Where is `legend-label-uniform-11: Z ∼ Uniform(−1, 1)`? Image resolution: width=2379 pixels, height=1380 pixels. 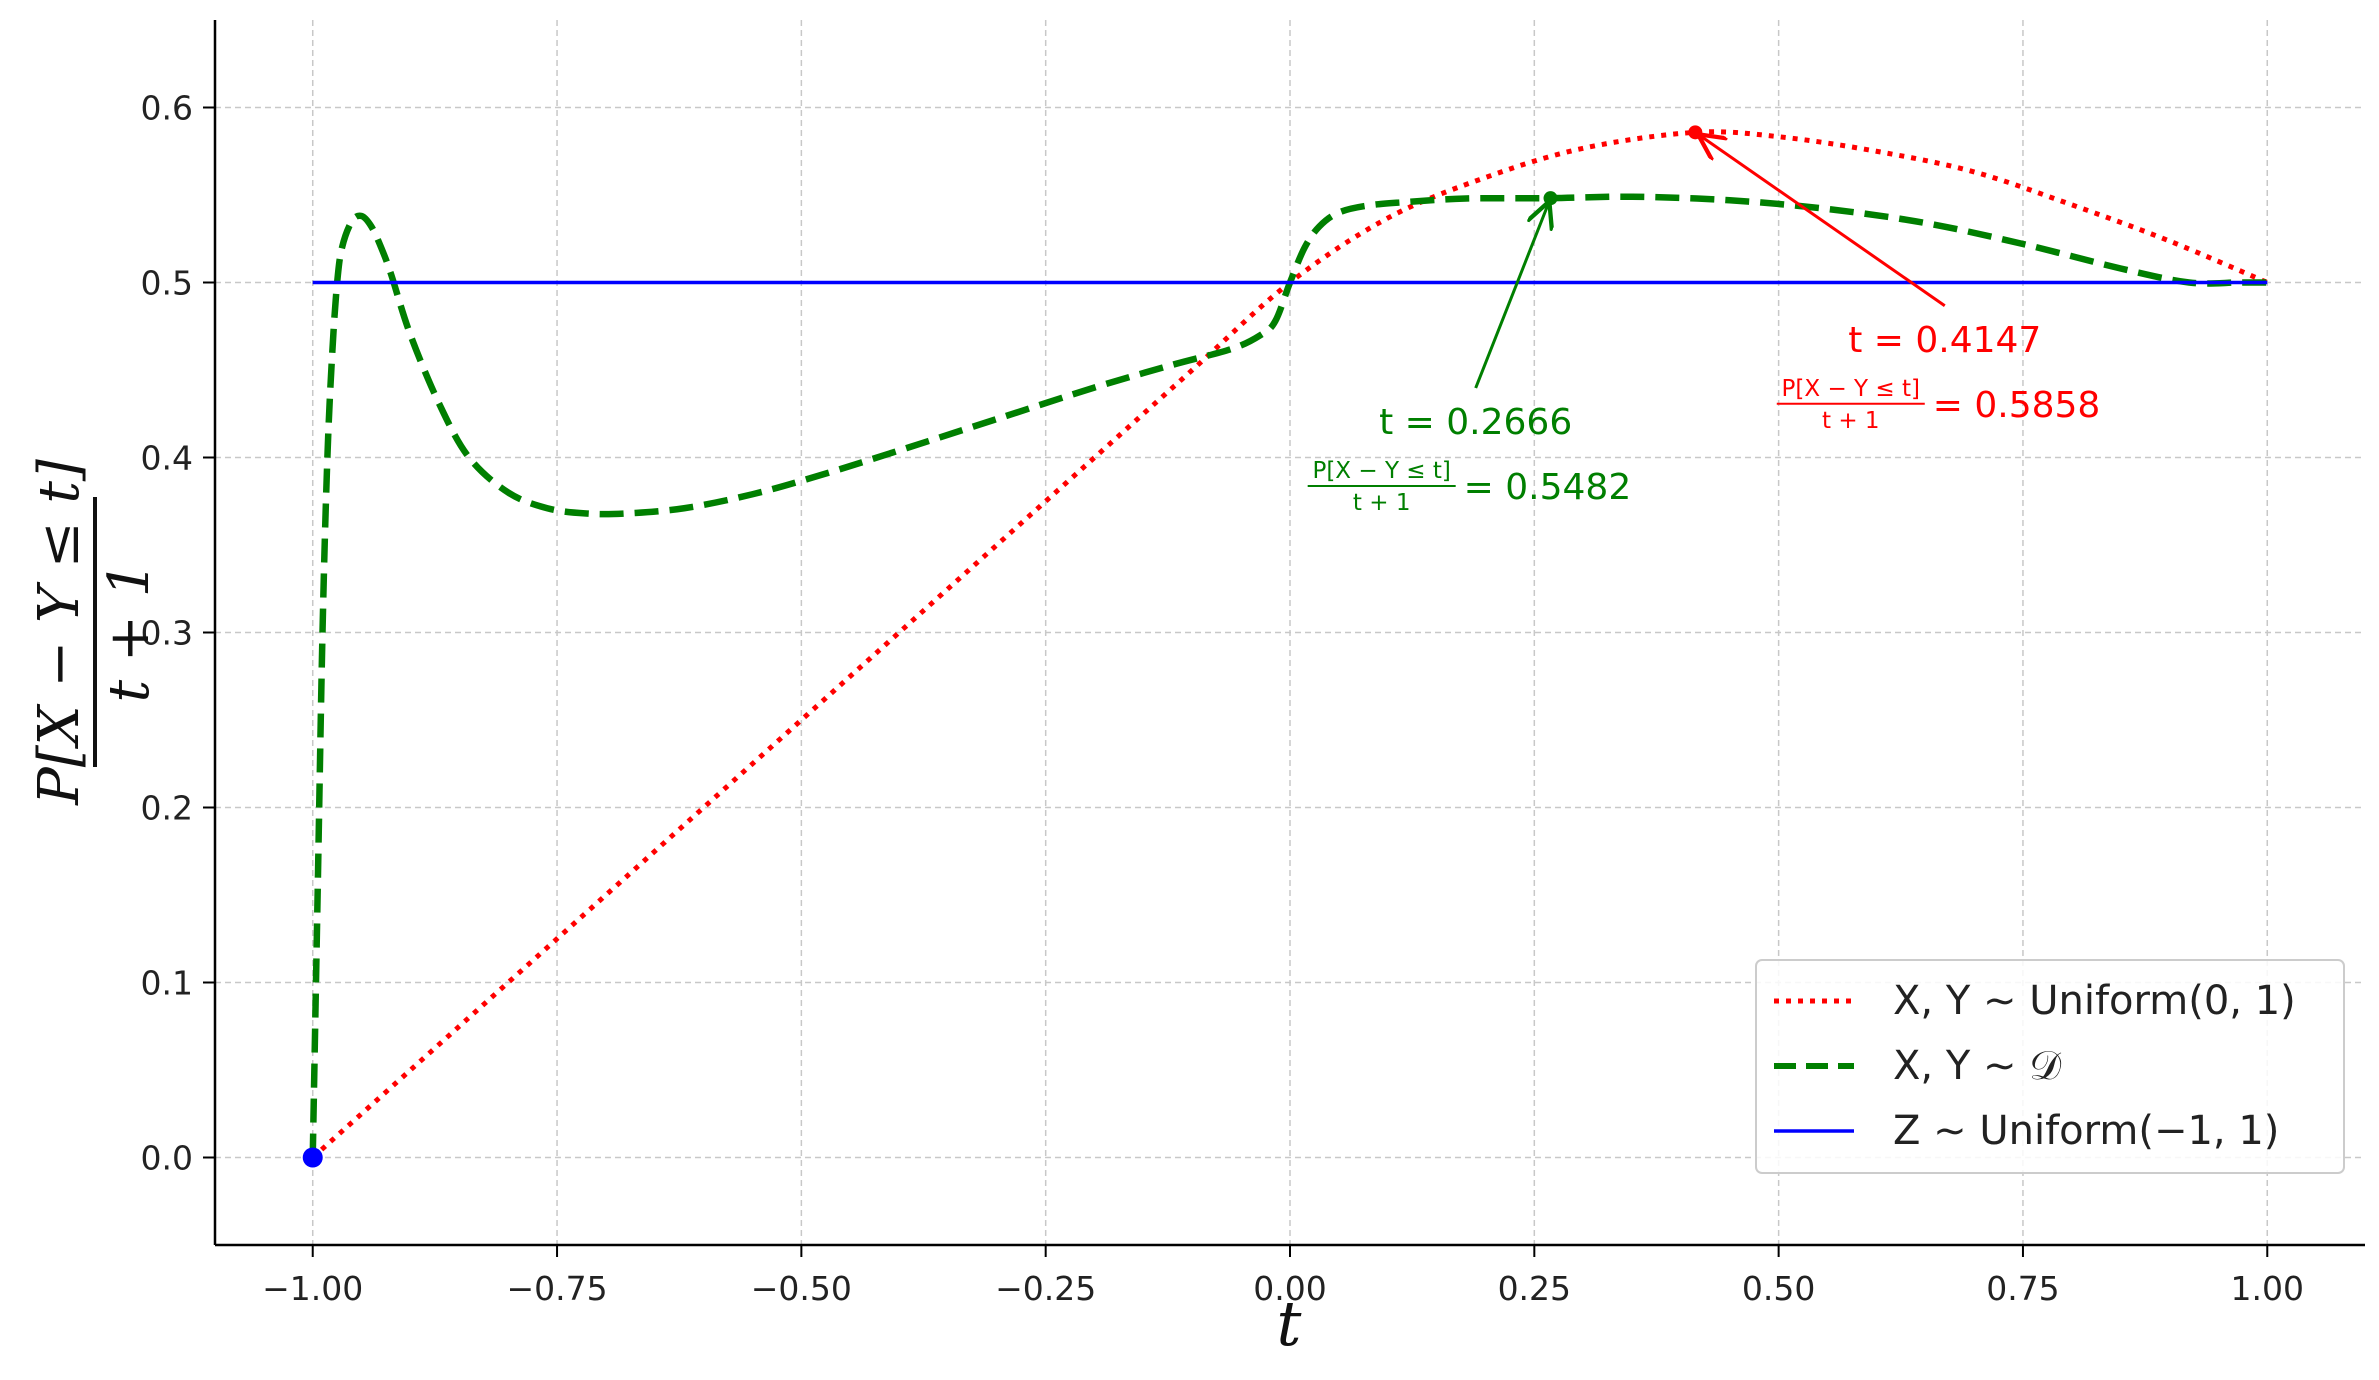
legend-label-uniform-11: Z ∼ Uniform(−1, 1) is located at coordinates (2086, 1131).